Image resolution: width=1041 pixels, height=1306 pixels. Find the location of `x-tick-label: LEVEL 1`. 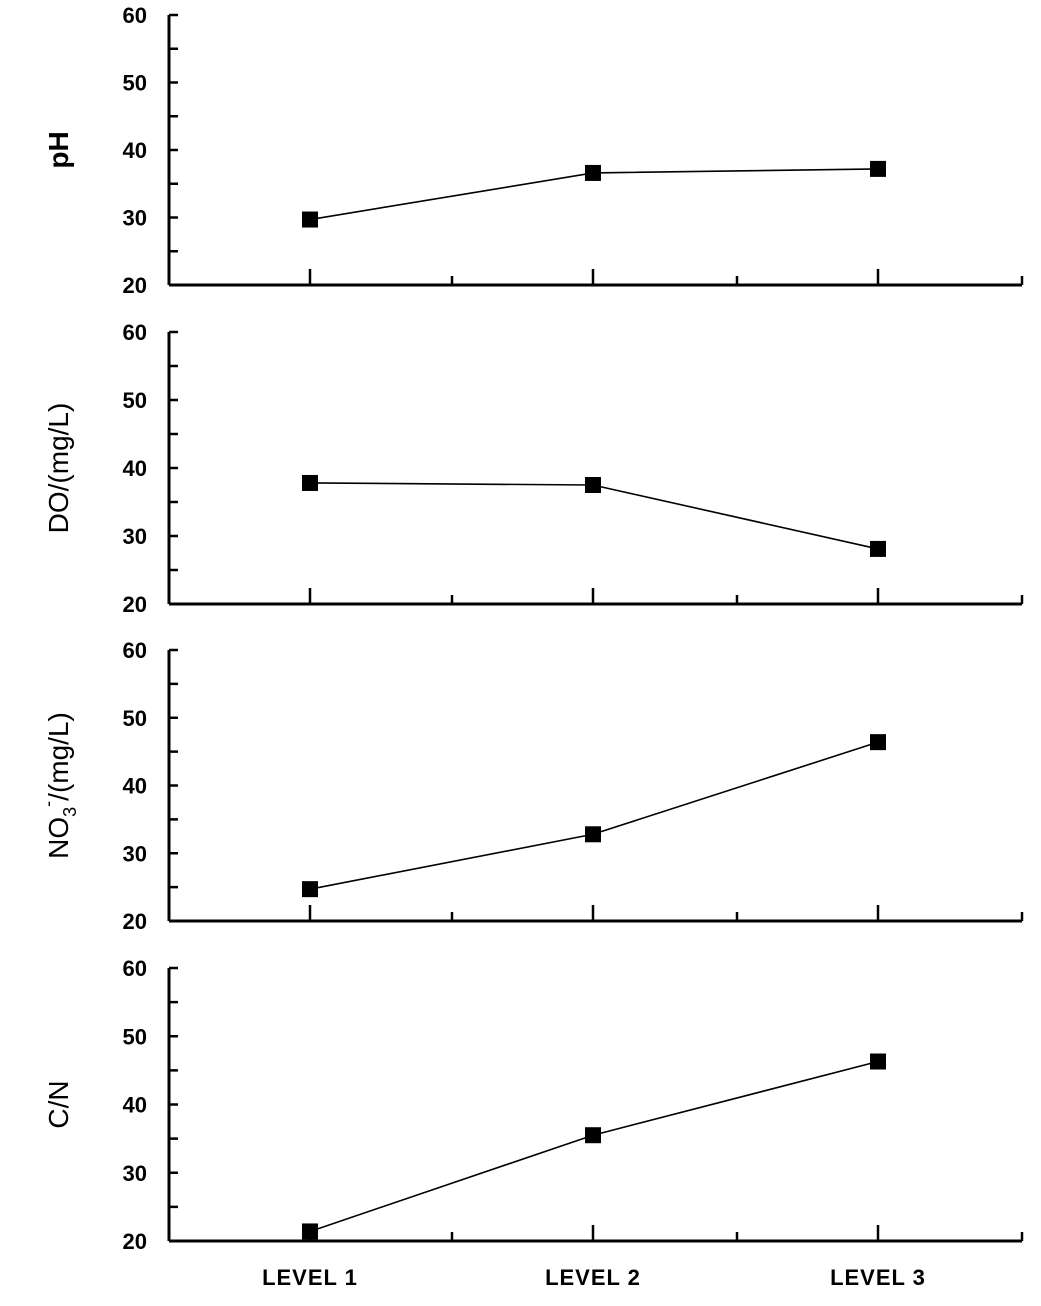

x-tick-label: LEVEL 1 is located at coordinates (310, 1277).